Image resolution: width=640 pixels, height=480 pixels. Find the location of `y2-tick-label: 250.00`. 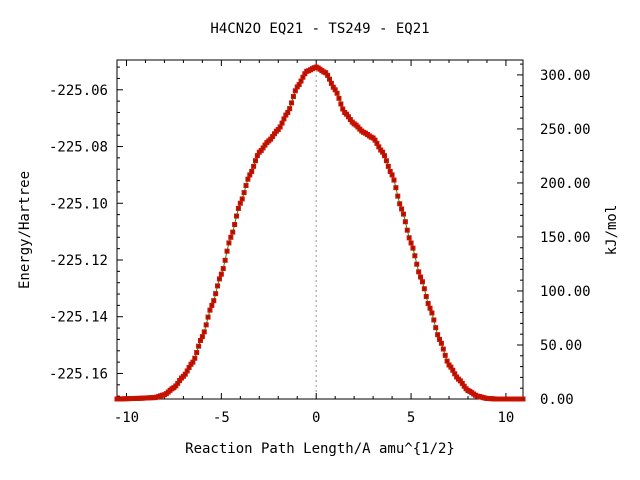

y2-tick-label: 250.00 is located at coordinates (565, 130).